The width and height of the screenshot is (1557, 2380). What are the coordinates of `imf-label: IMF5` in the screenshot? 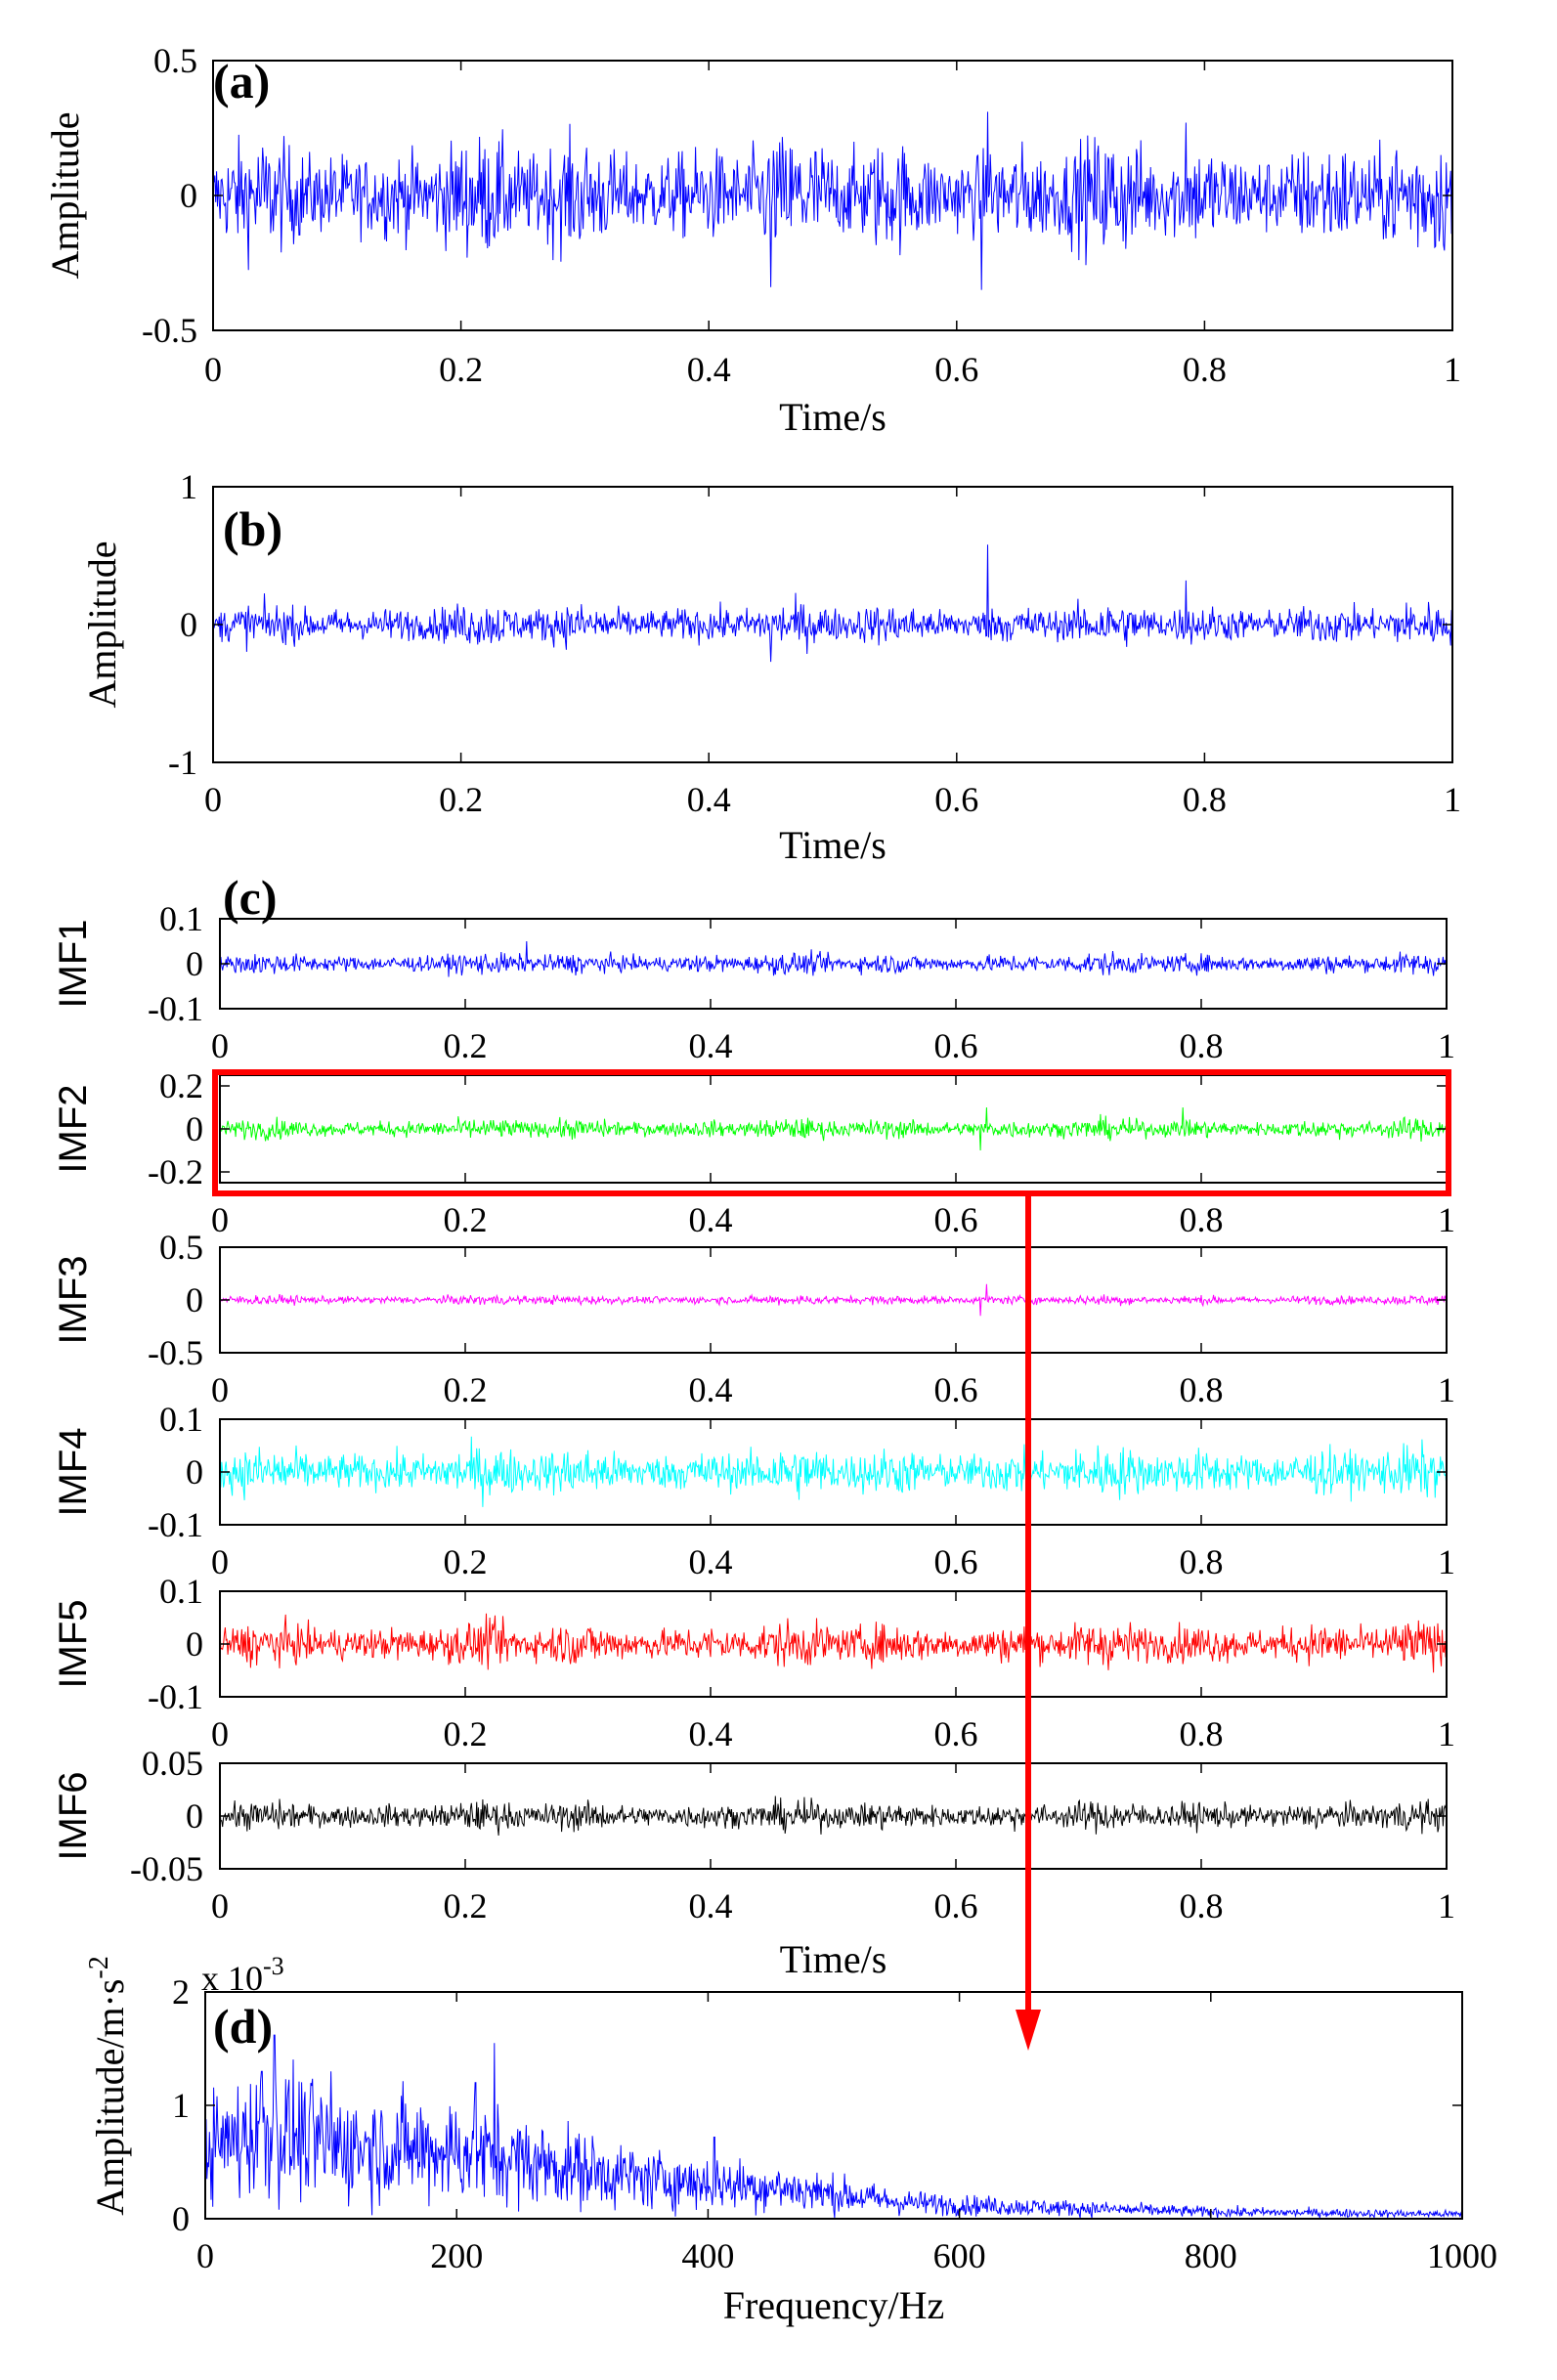 It's located at (73, 1643).